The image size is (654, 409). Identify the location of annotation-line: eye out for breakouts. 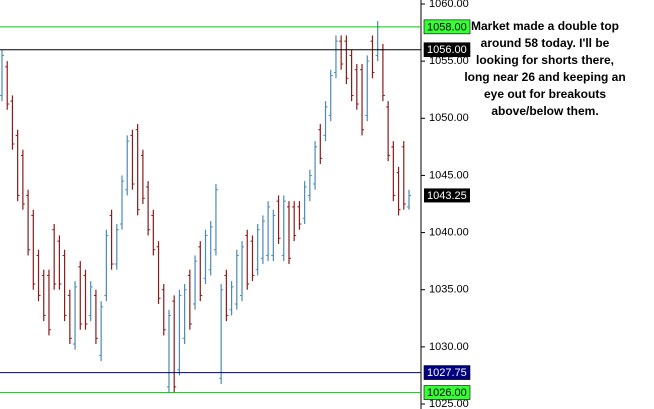
(545, 94).